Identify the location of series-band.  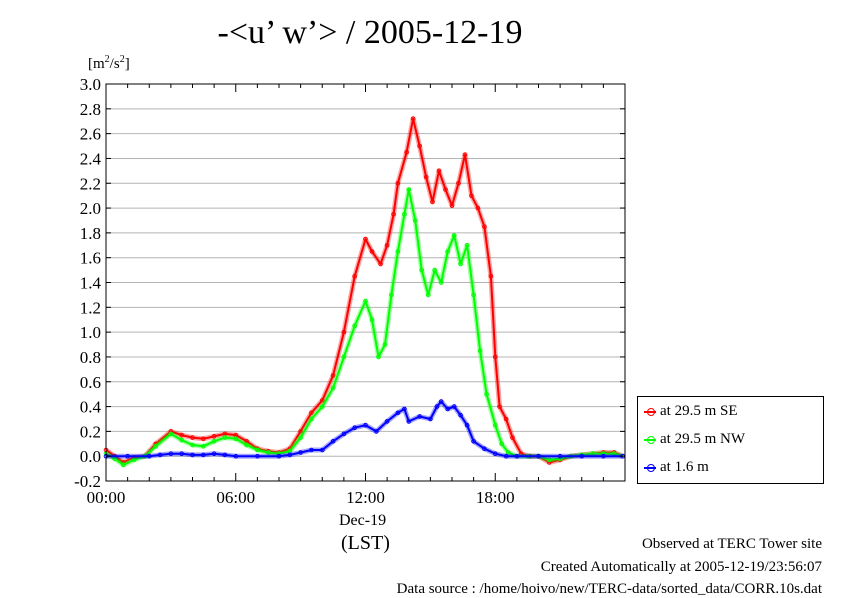
(364, 429).